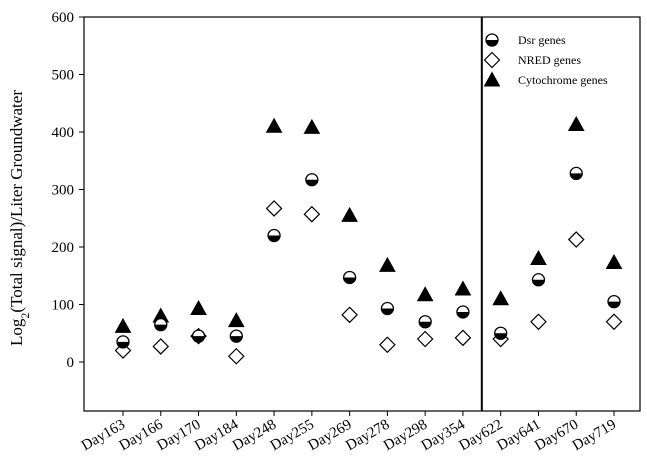 The height and width of the screenshot is (472, 647). Describe the element at coordinates (349, 214) in the screenshot. I see `point-cytochrome-genes-Day269` at that location.